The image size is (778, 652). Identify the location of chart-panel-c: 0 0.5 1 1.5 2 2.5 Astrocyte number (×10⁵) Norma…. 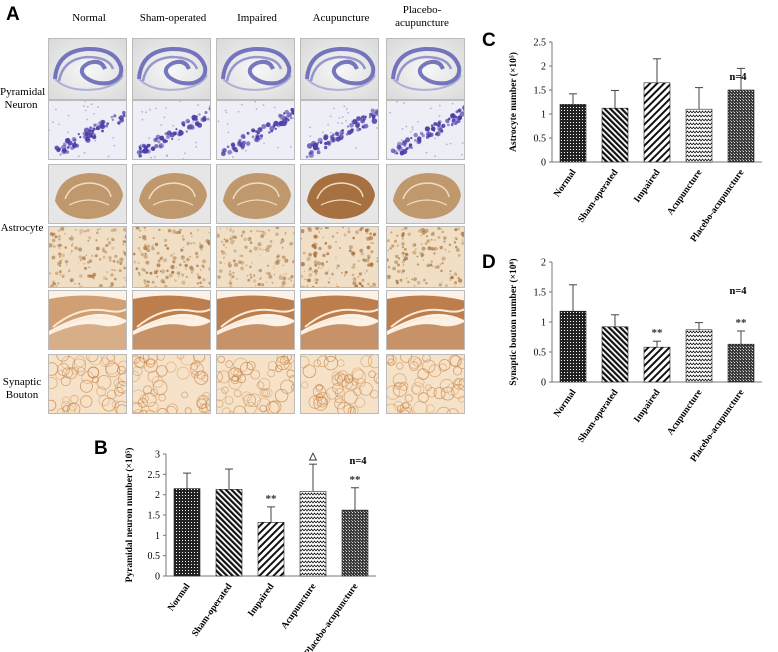
(635, 141).